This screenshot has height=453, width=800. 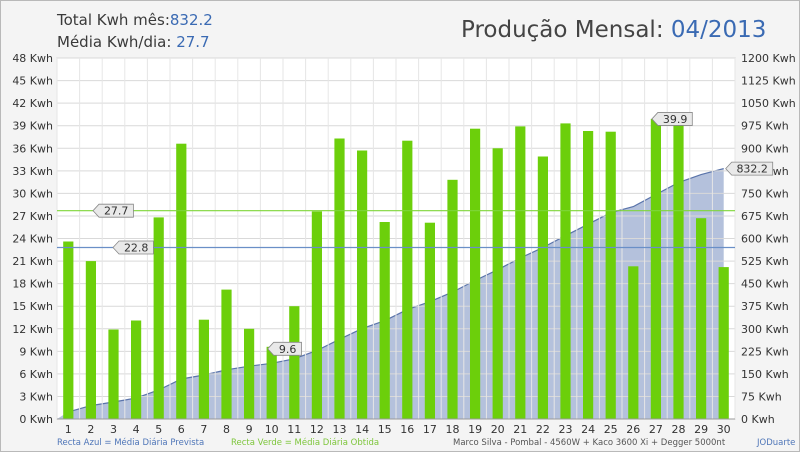 I want to click on y-right-tick-label: 150 Kwh, so click(x=765, y=374).